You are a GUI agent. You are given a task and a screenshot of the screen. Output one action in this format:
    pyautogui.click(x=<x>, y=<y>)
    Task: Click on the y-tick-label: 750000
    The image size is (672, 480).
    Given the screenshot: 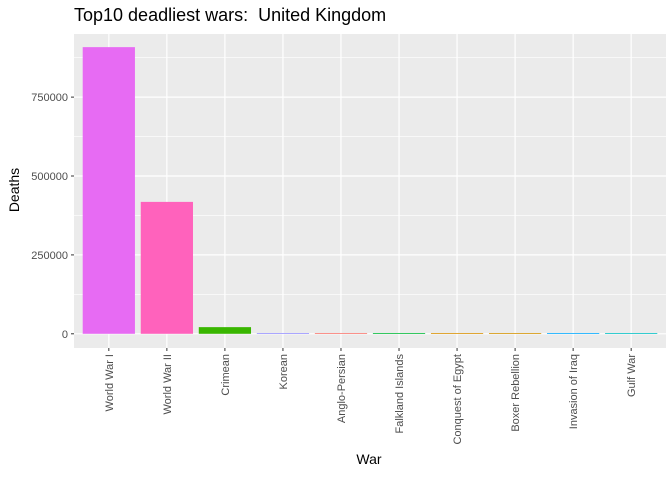 What is the action you would take?
    pyautogui.click(x=49, y=98)
    